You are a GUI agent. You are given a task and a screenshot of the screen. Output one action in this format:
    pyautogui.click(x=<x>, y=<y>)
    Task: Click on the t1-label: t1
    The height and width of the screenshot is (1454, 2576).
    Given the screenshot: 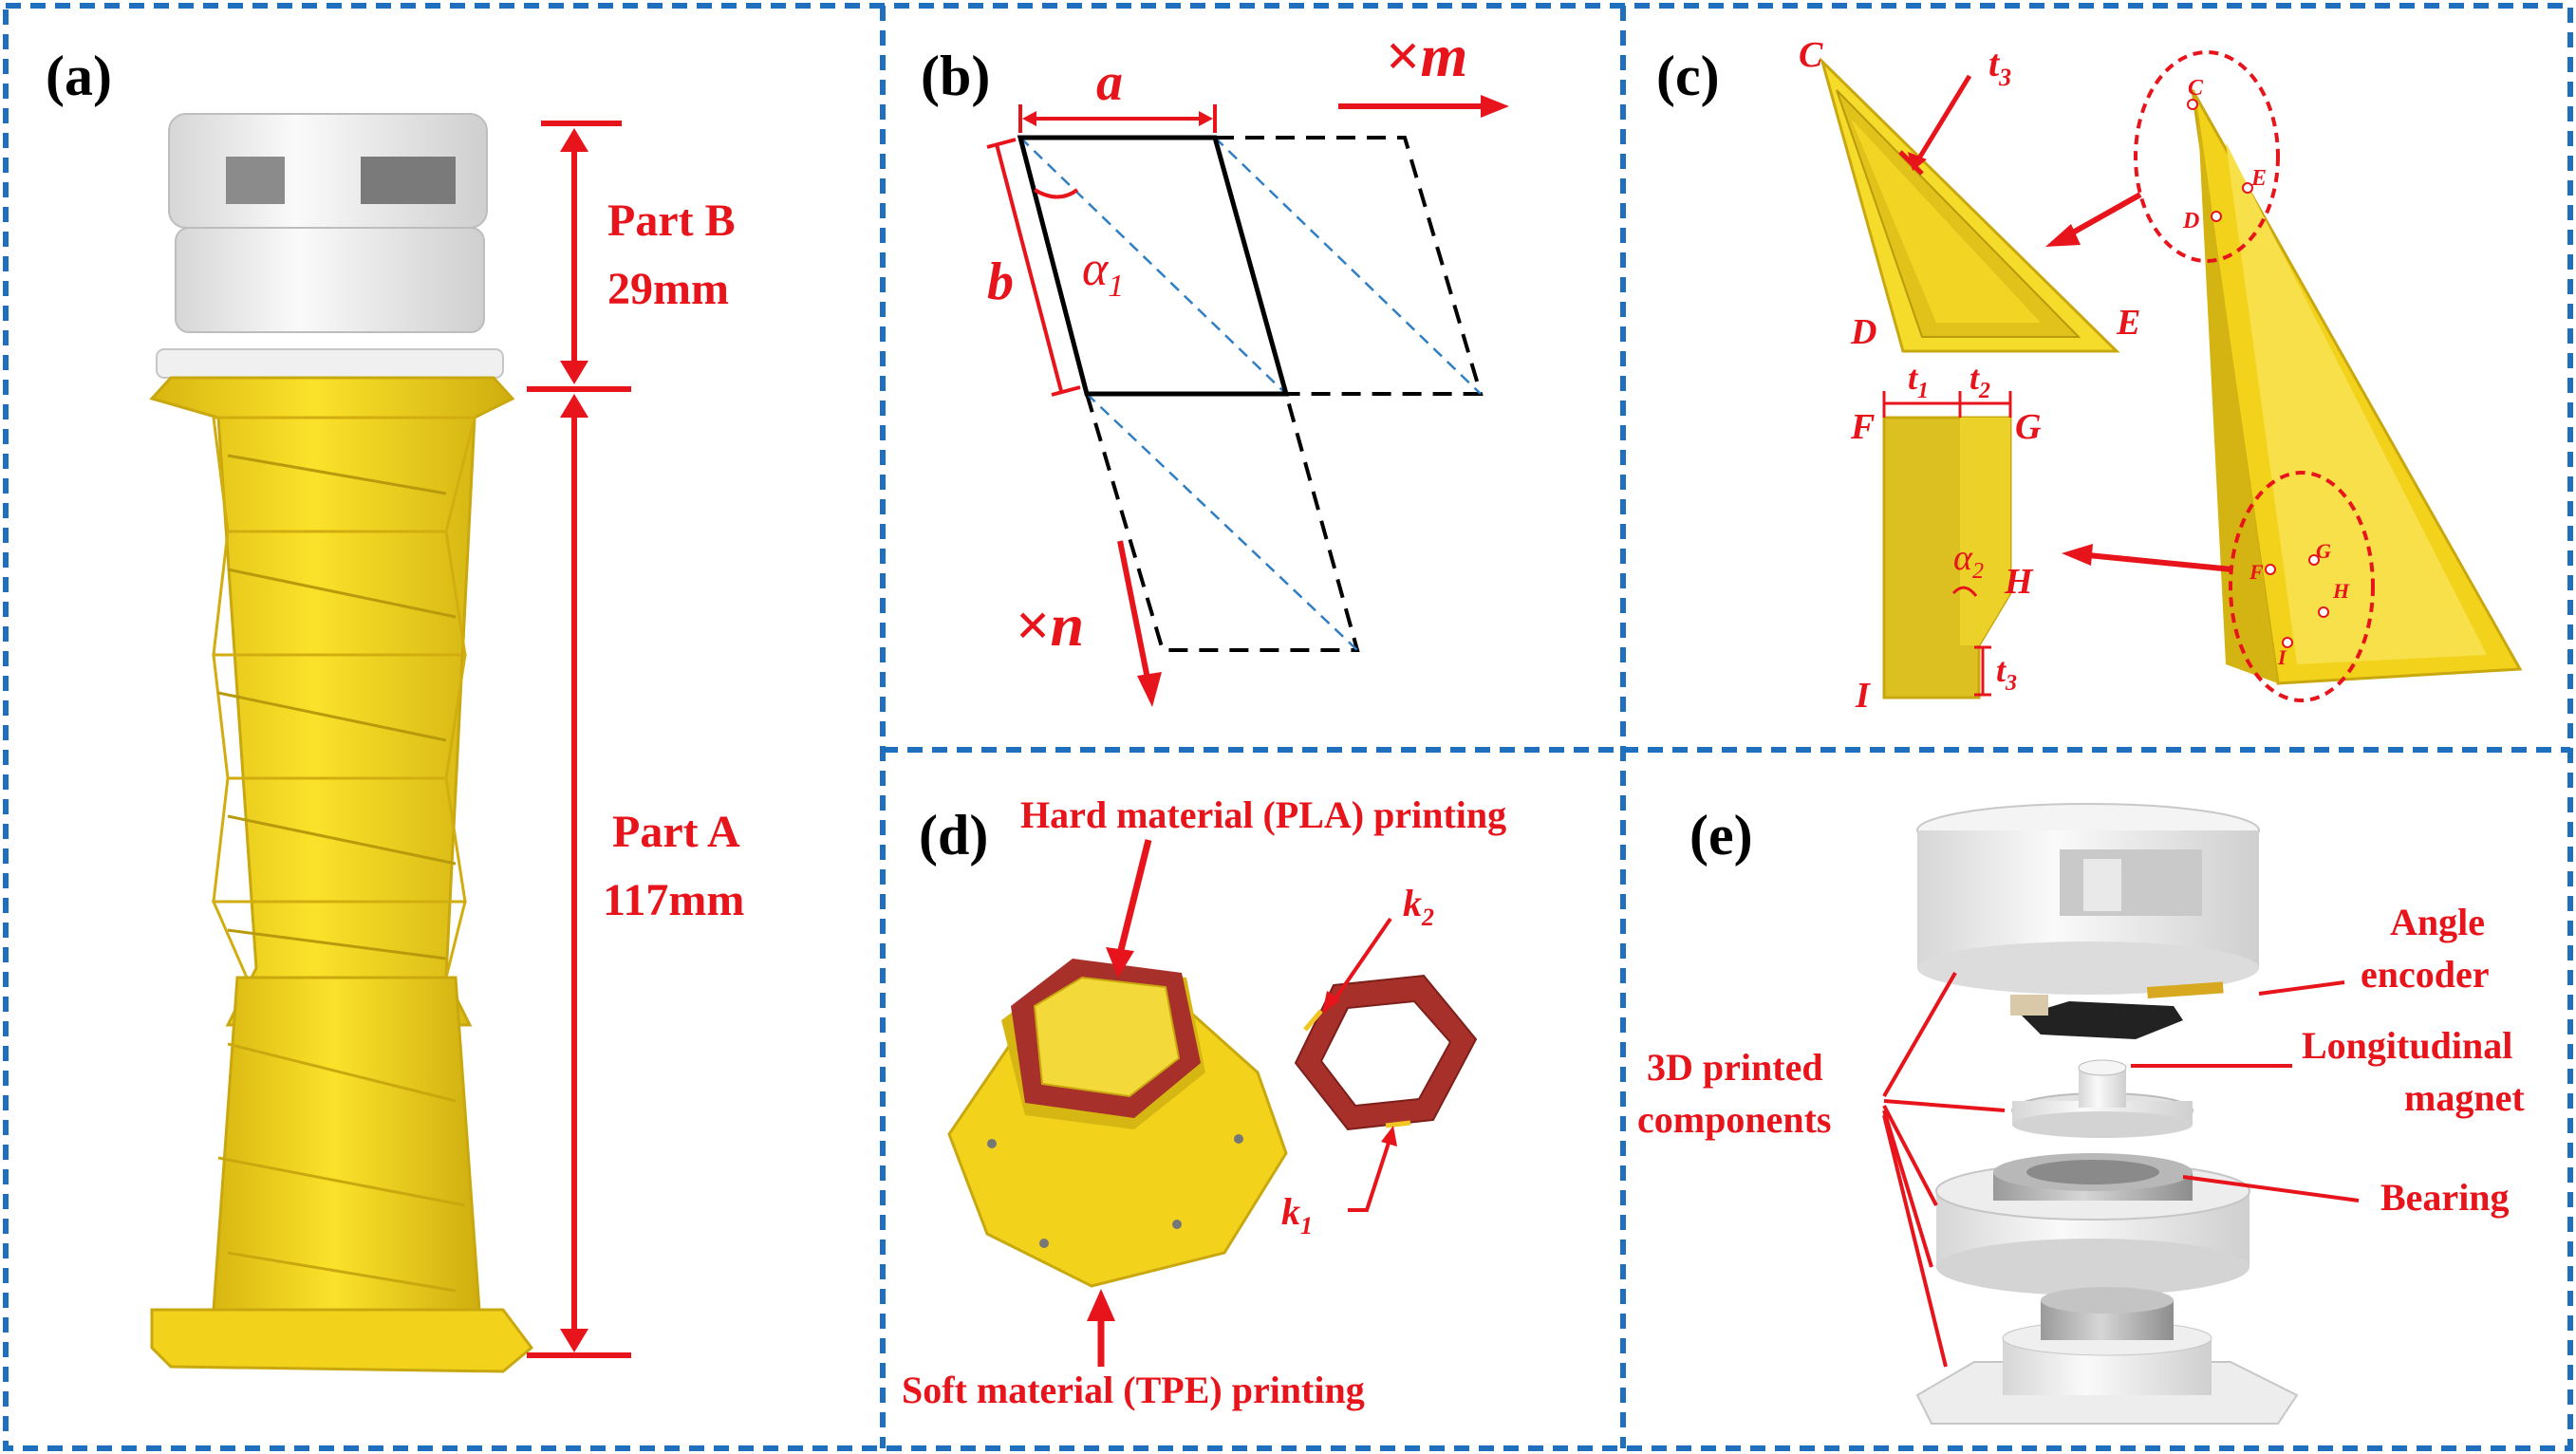 What is the action you would take?
    pyautogui.click(x=1918, y=381)
    